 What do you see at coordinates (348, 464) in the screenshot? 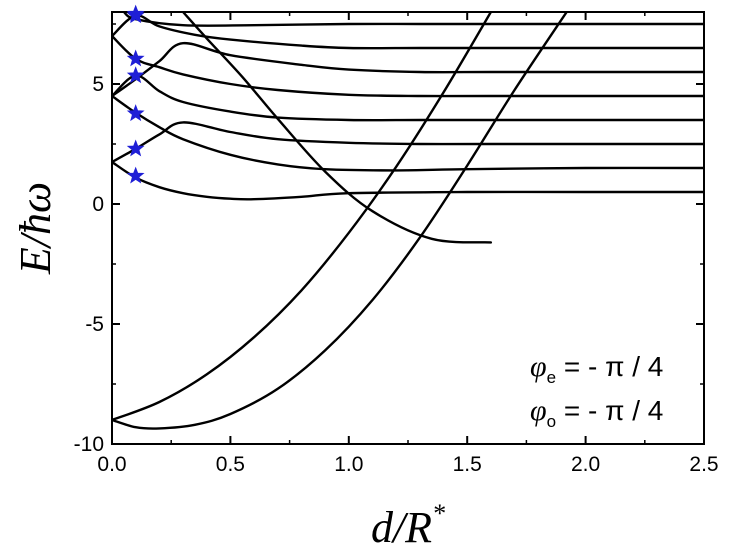
I see `x-tick-label: 1.0` at bounding box center [348, 464].